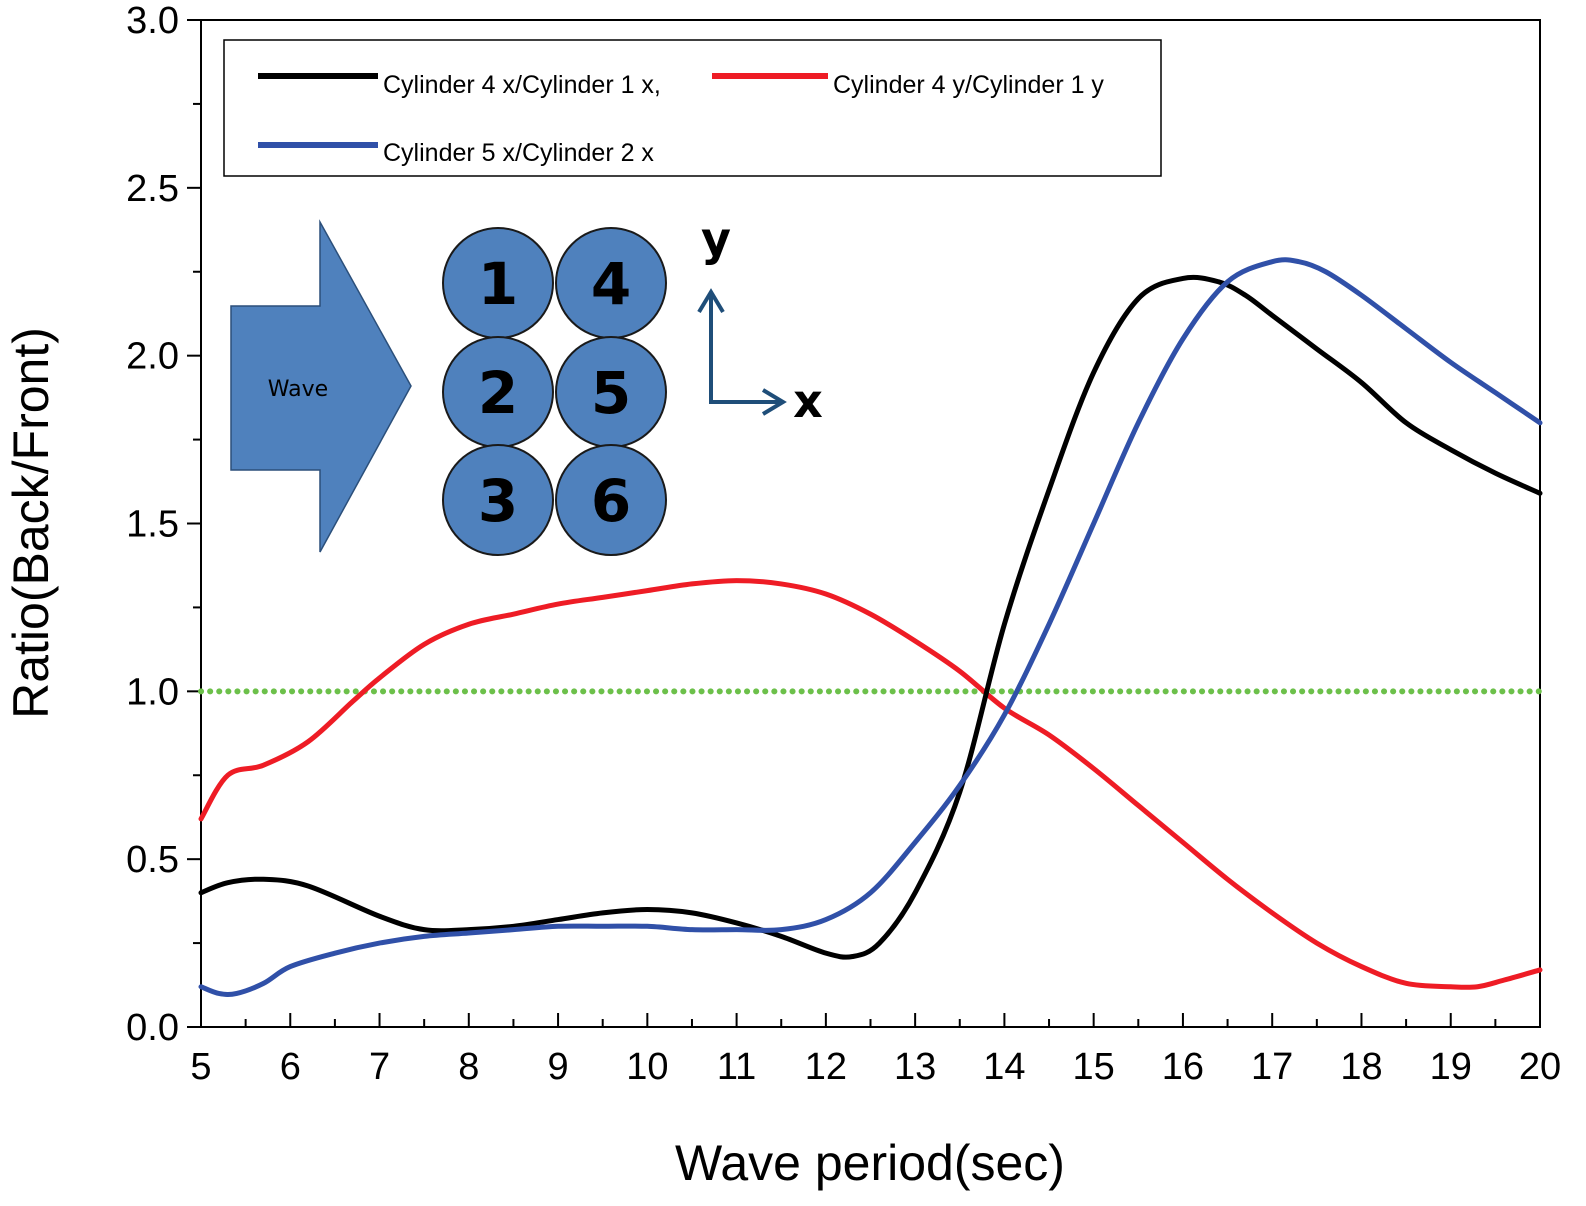 The width and height of the screenshot is (1586, 1206). Describe the element at coordinates (468, 1067) in the screenshot. I see `x-tick-label: 8` at that location.